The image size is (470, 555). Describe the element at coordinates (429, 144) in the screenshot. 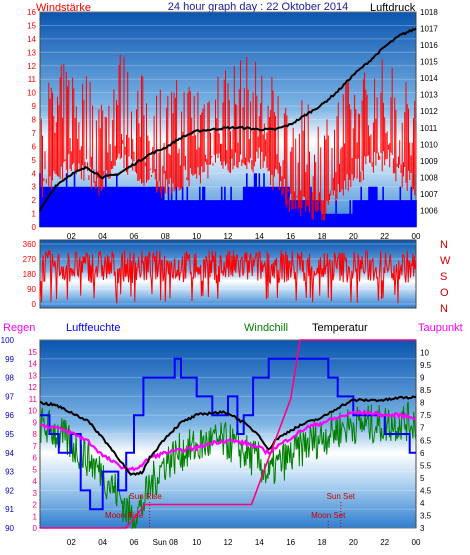

I see `pressure-tick-label: 1010` at that location.